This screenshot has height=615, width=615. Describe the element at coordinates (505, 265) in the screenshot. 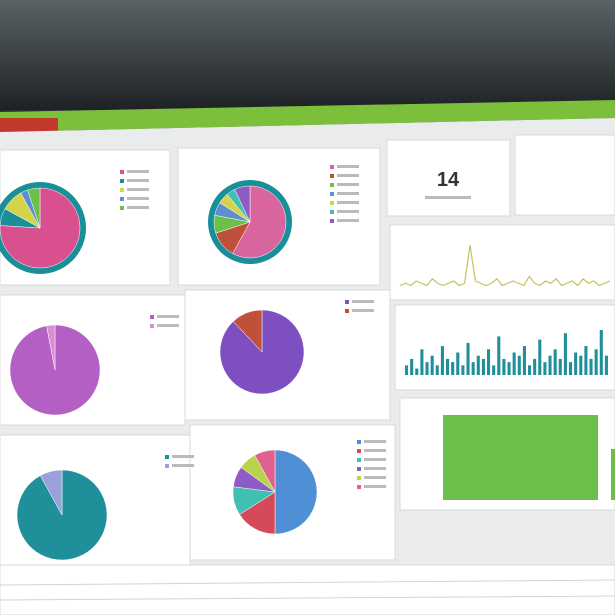

I see `line-series` at that location.